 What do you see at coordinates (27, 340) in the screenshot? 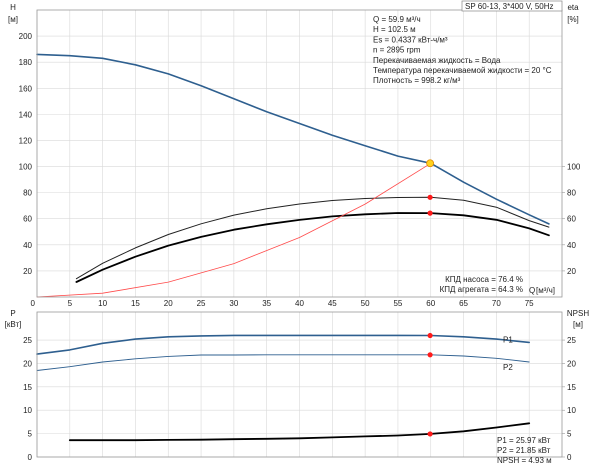
I see `y-left-tick-label: 25` at bounding box center [27, 340].